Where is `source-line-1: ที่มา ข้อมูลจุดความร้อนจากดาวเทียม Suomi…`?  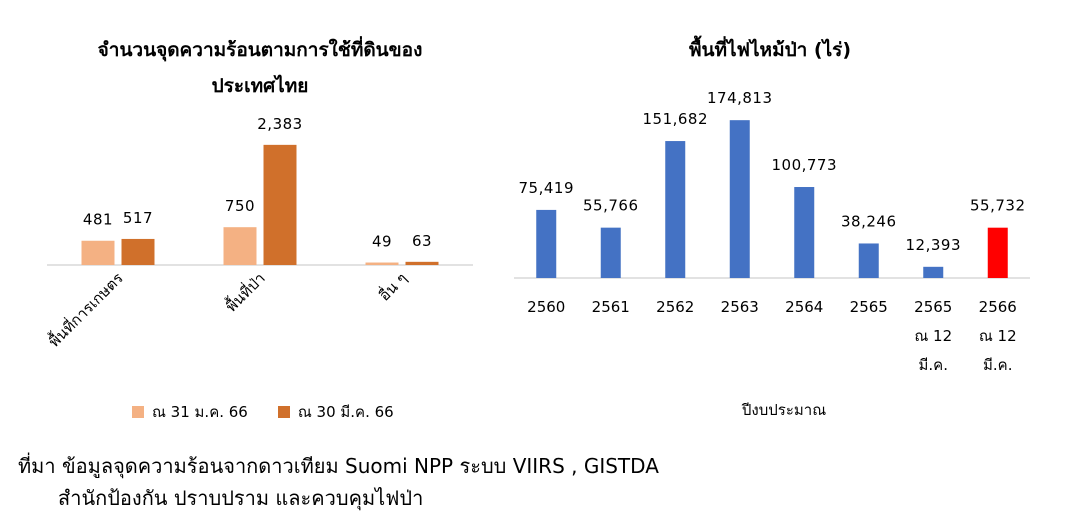 source-line-1: ที่มา ข้อมูลจุดความร้อนจากดาวเทียม Suomi… is located at coordinates (338, 466).